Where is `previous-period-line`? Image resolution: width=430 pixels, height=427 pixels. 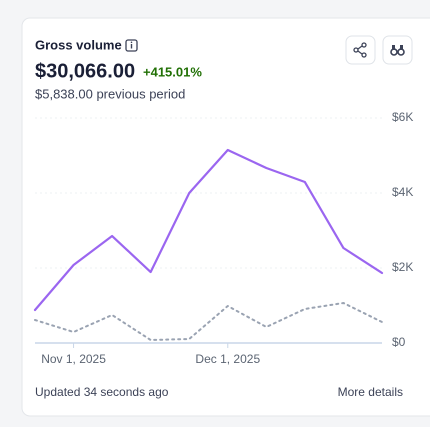 previous-period-line is located at coordinates (208, 321).